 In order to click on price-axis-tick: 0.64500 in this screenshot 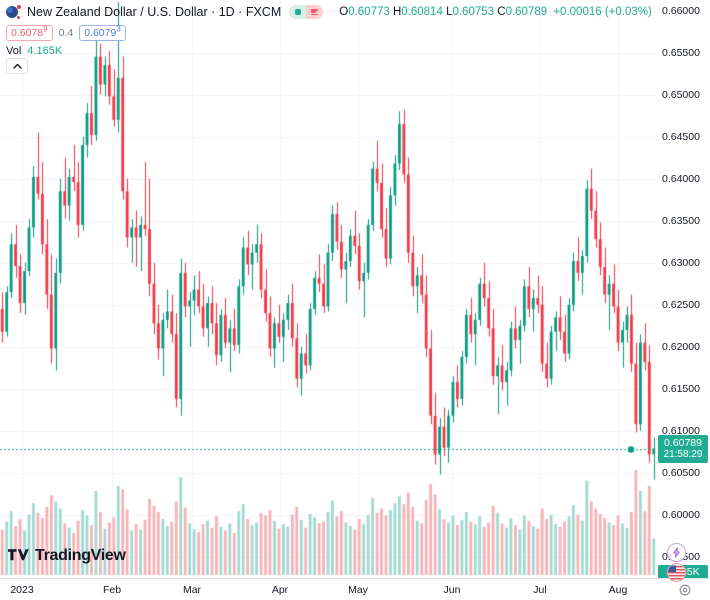, I will do `click(681, 136)`.